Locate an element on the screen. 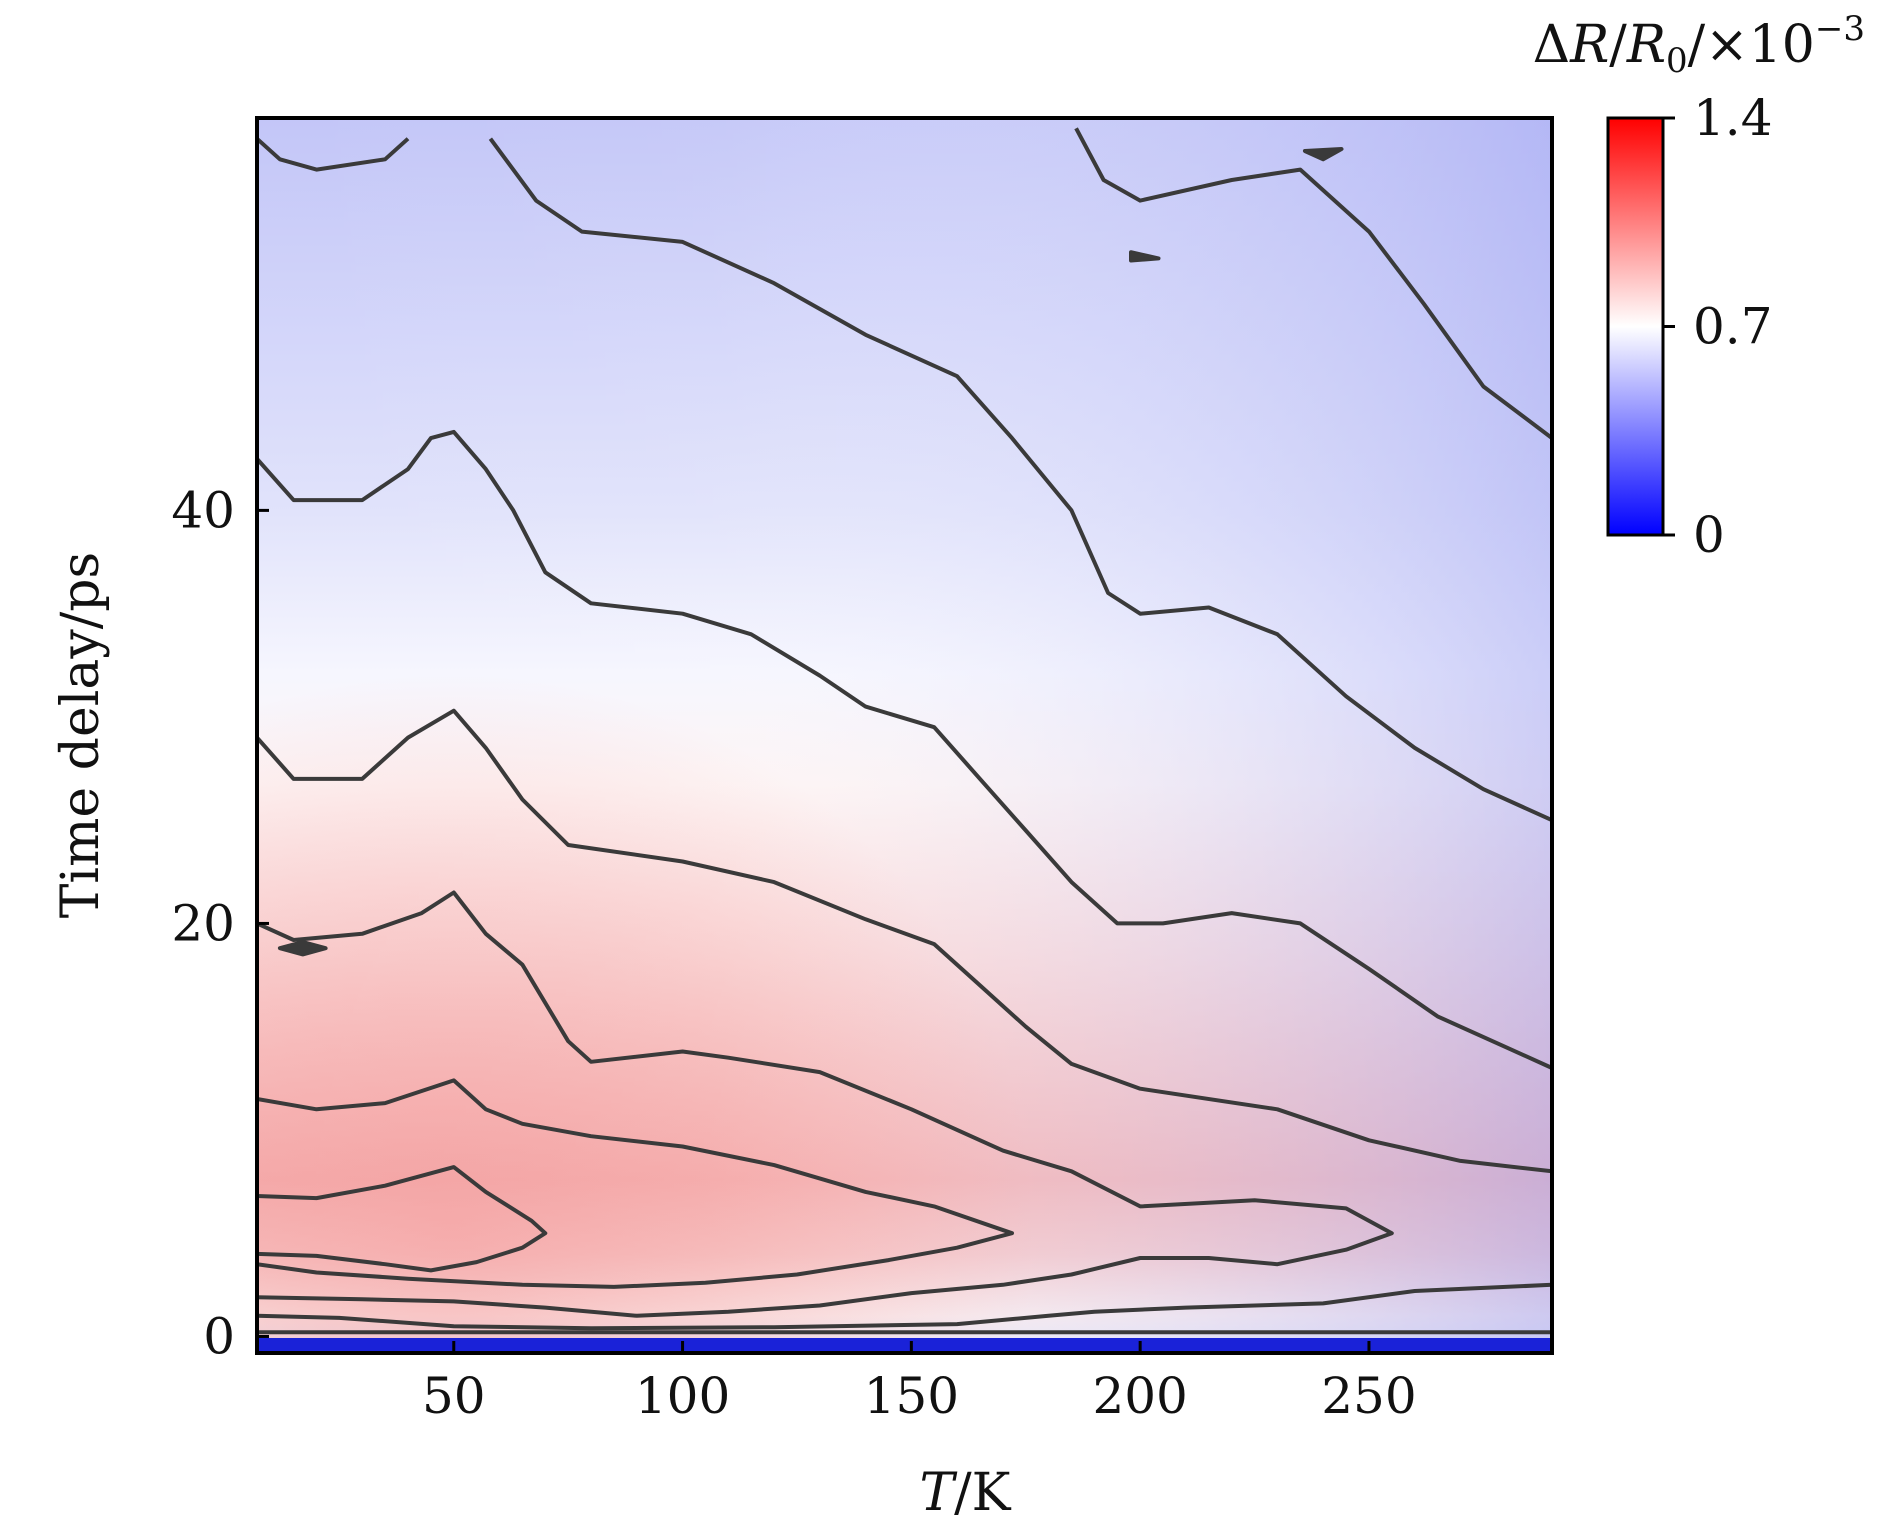 This screenshot has height=1536, width=1890. colorbar-tick-label: 0 is located at coordinates (1709, 535).